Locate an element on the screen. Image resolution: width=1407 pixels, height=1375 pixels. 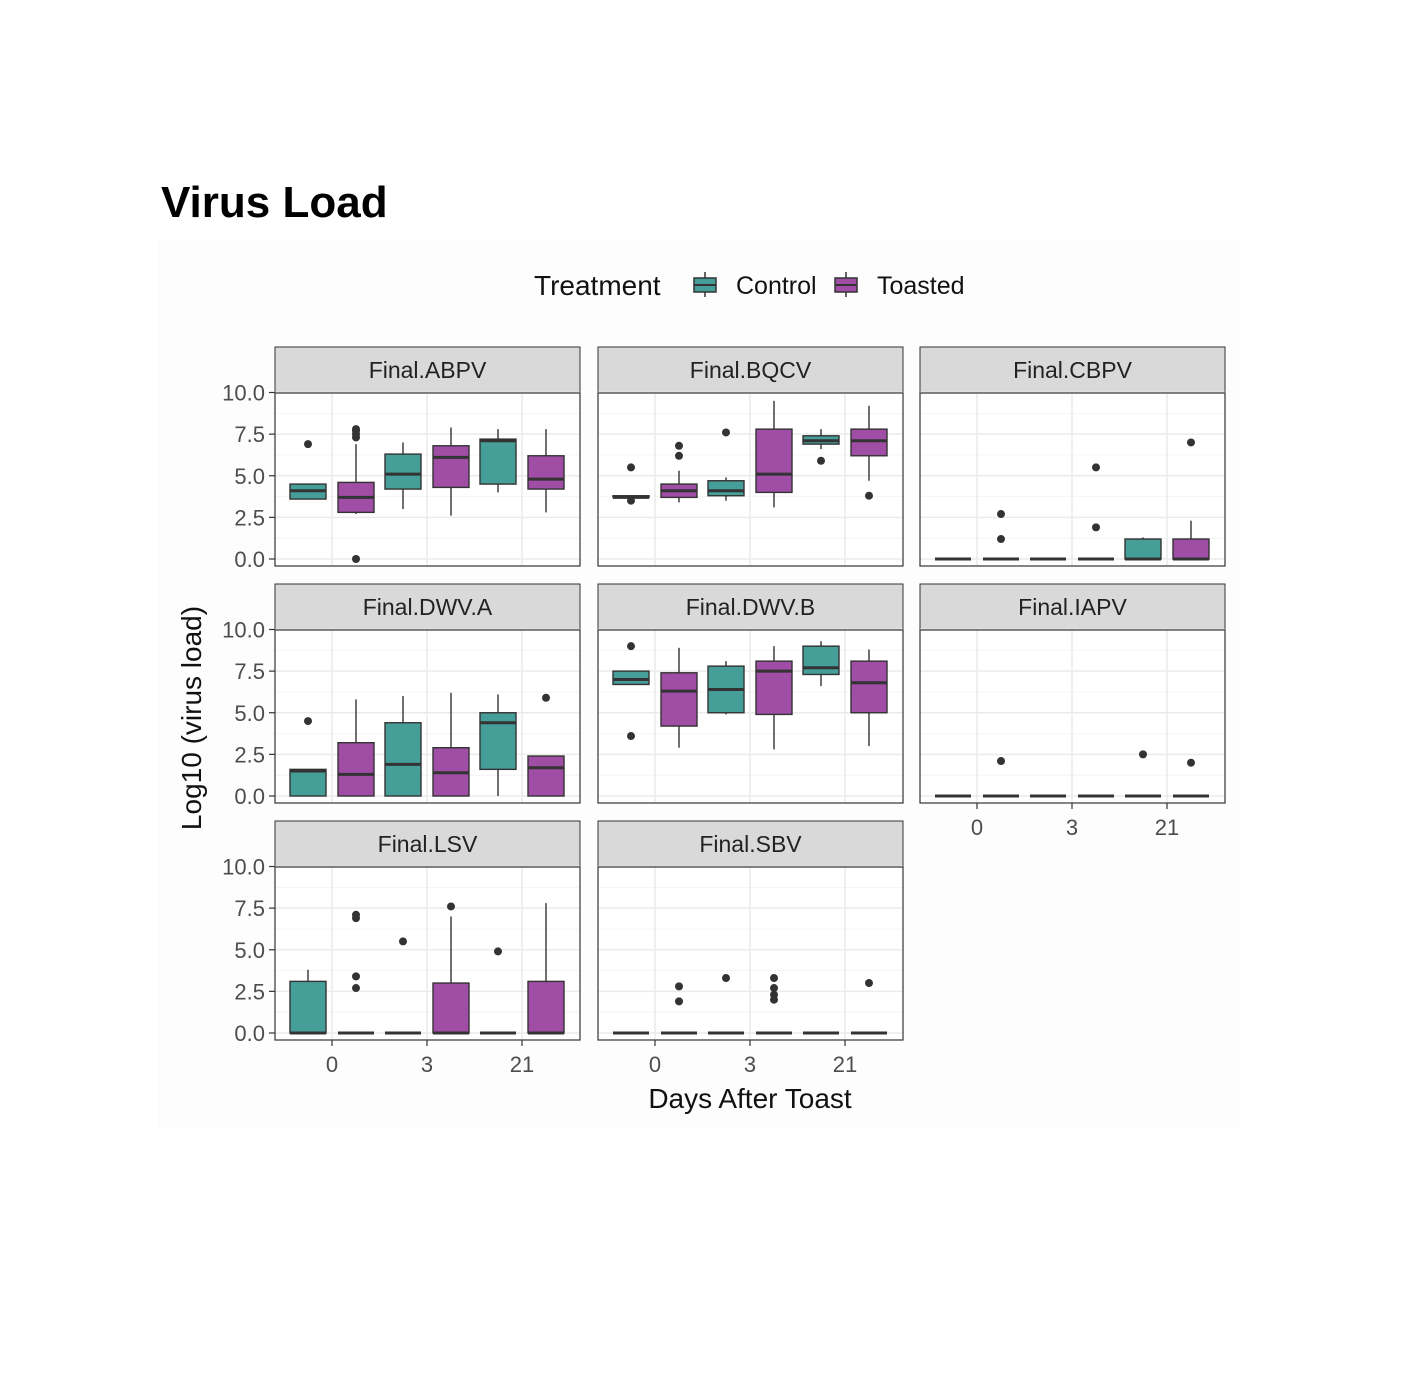
page-title: Virus Load is located at coordinates (274, 202).